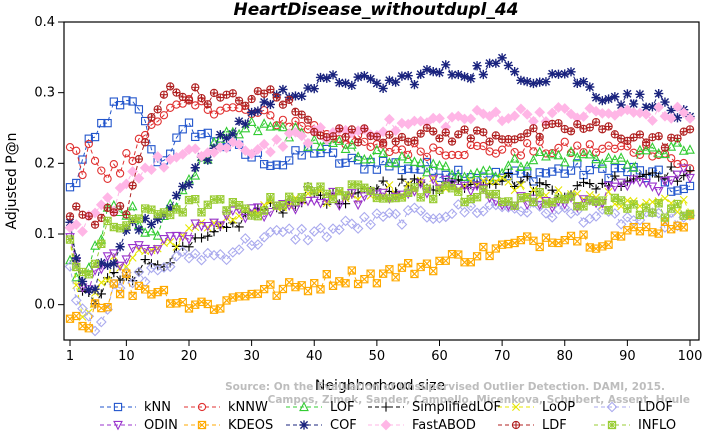 Image resolution: width=702 pixels, height=434 pixels. Describe the element at coordinates (386, 407) in the screenshot. I see `legend-marker` at that location.